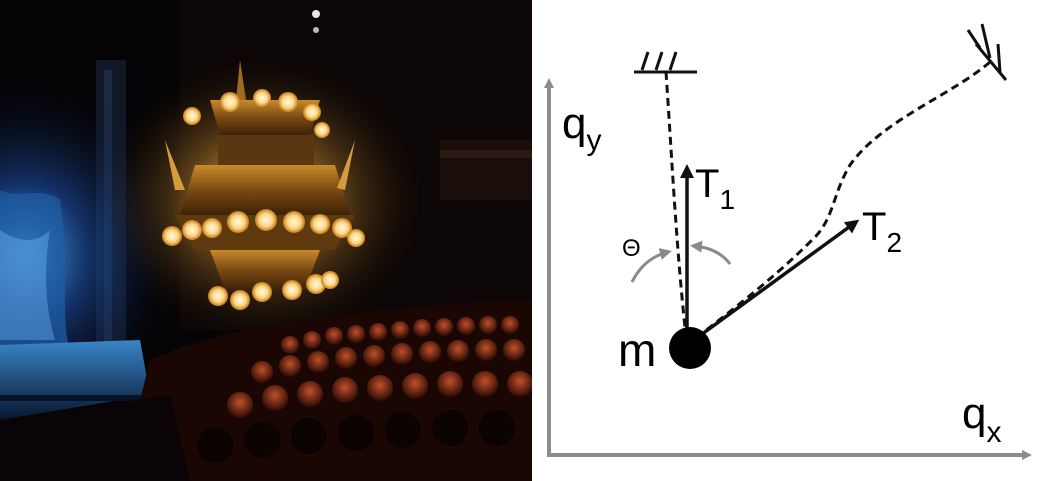 The image size is (1057, 481). I want to click on mass-label: m, so click(637, 350).